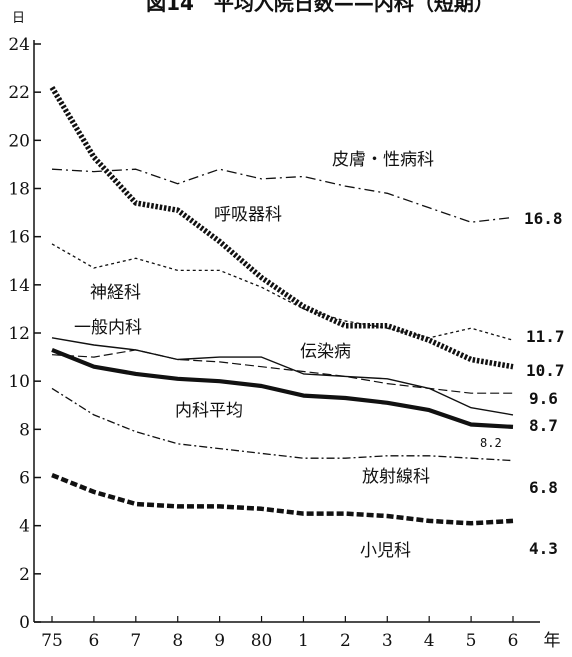  Describe the element at coordinates (24, 479) in the screenshot. I see `y-tick-label: 6` at that location.